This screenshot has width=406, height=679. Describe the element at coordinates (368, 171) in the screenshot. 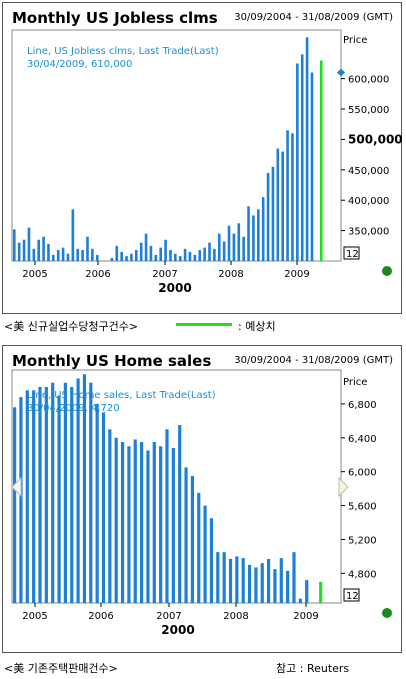

I see `y-tick-label: 450,000` at that location.